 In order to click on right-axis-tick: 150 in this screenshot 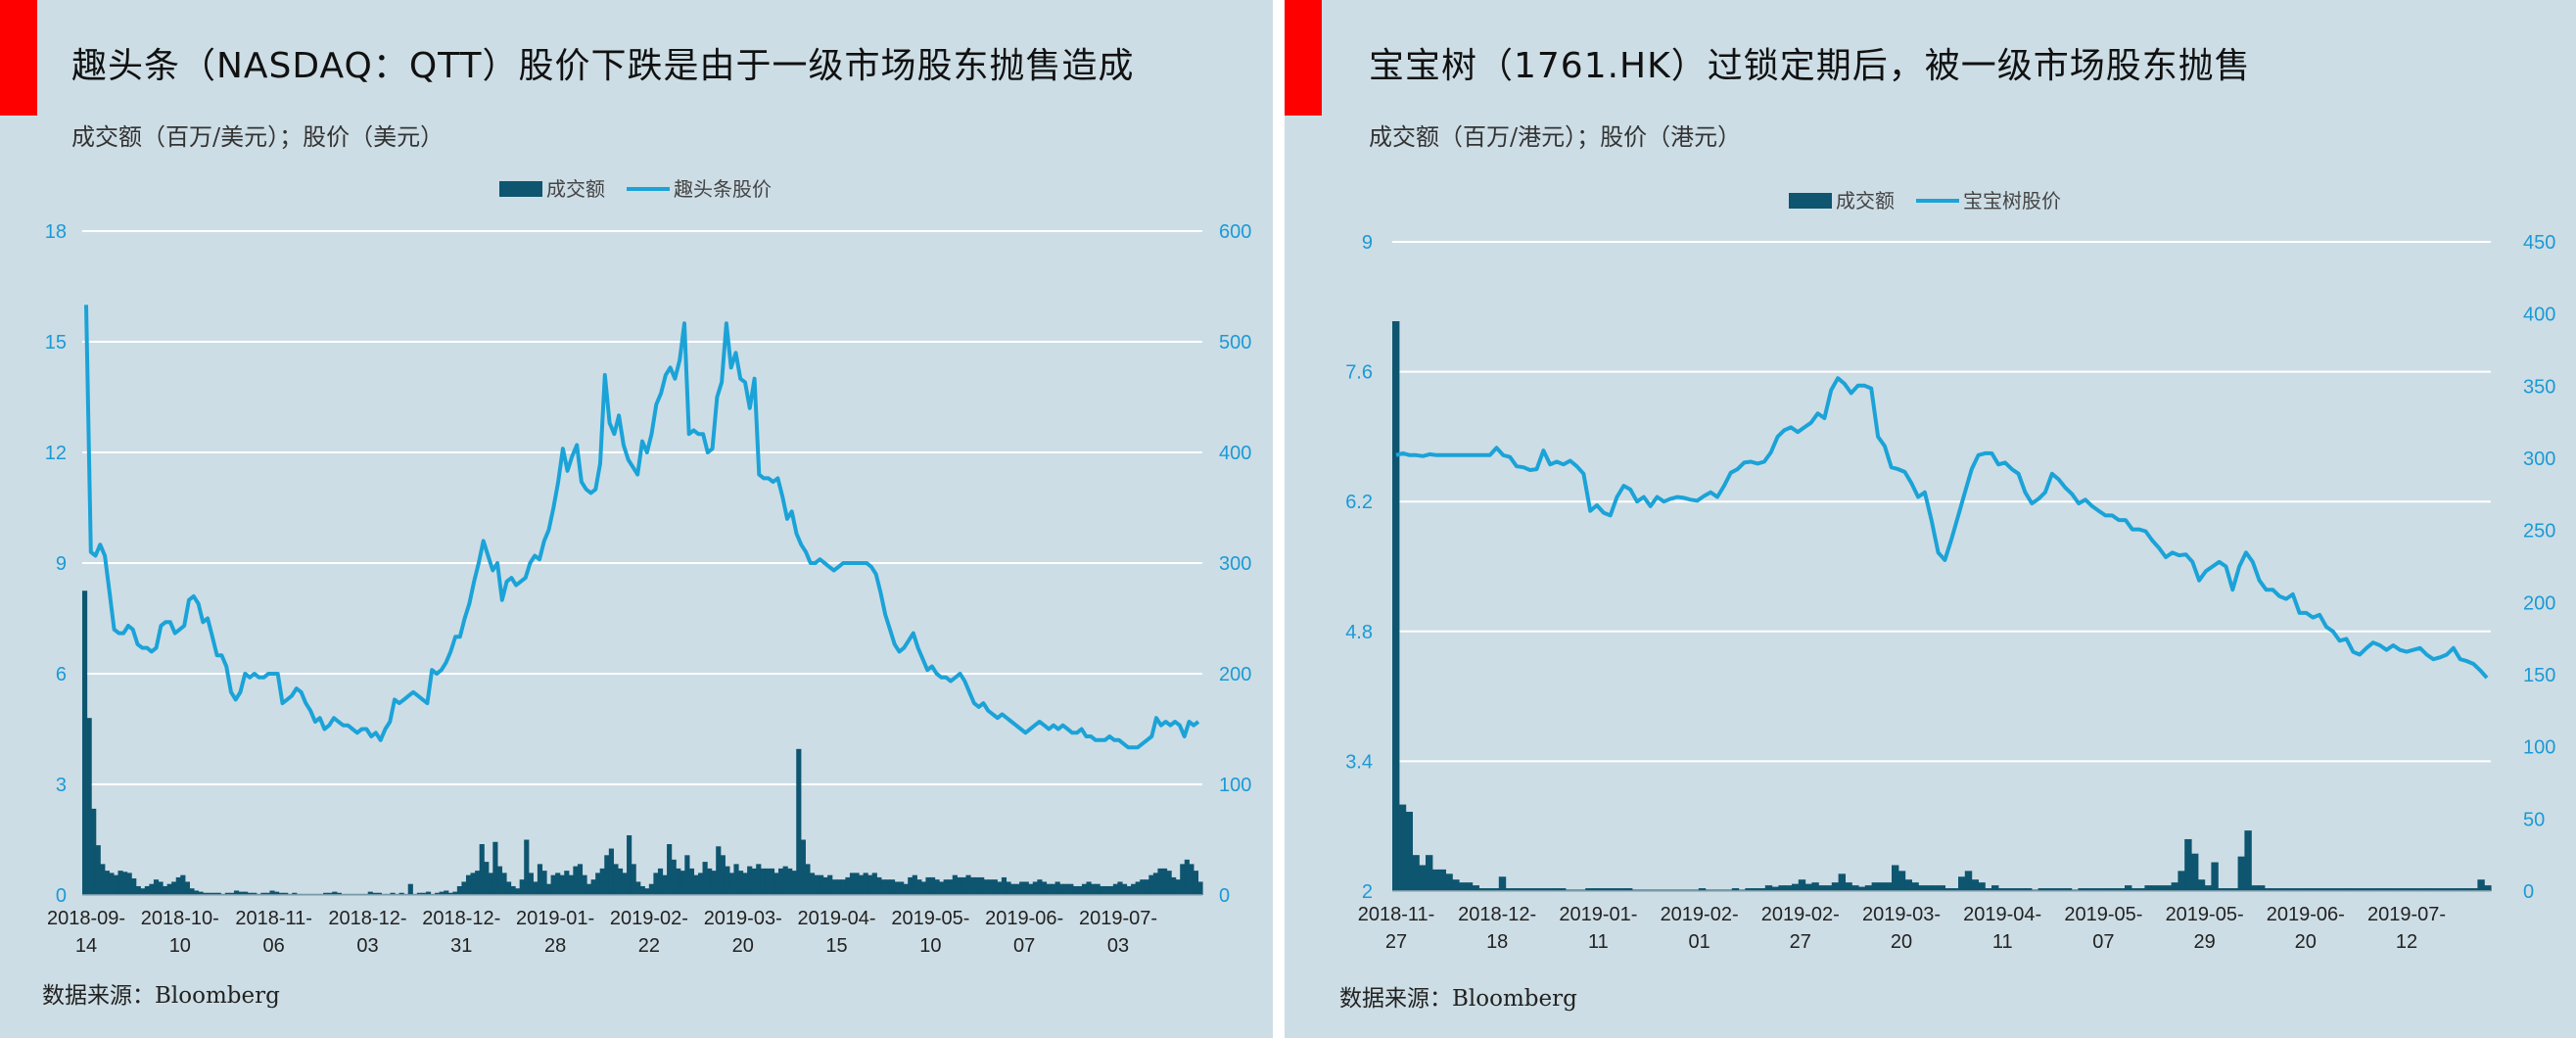, I will do `click(2539, 675)`.